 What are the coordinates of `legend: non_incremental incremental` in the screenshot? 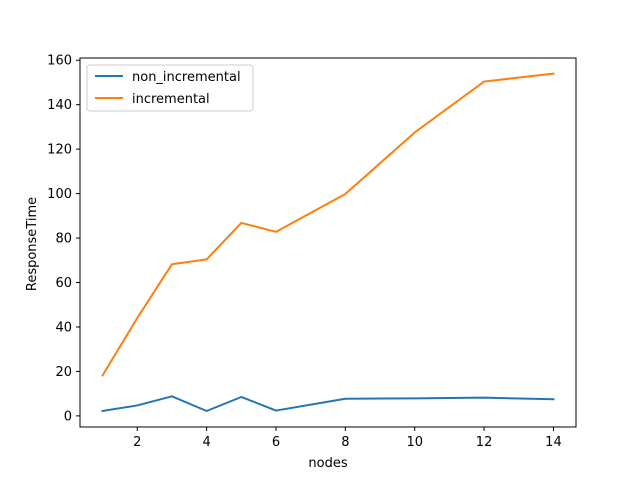 It's located at (170, 88).